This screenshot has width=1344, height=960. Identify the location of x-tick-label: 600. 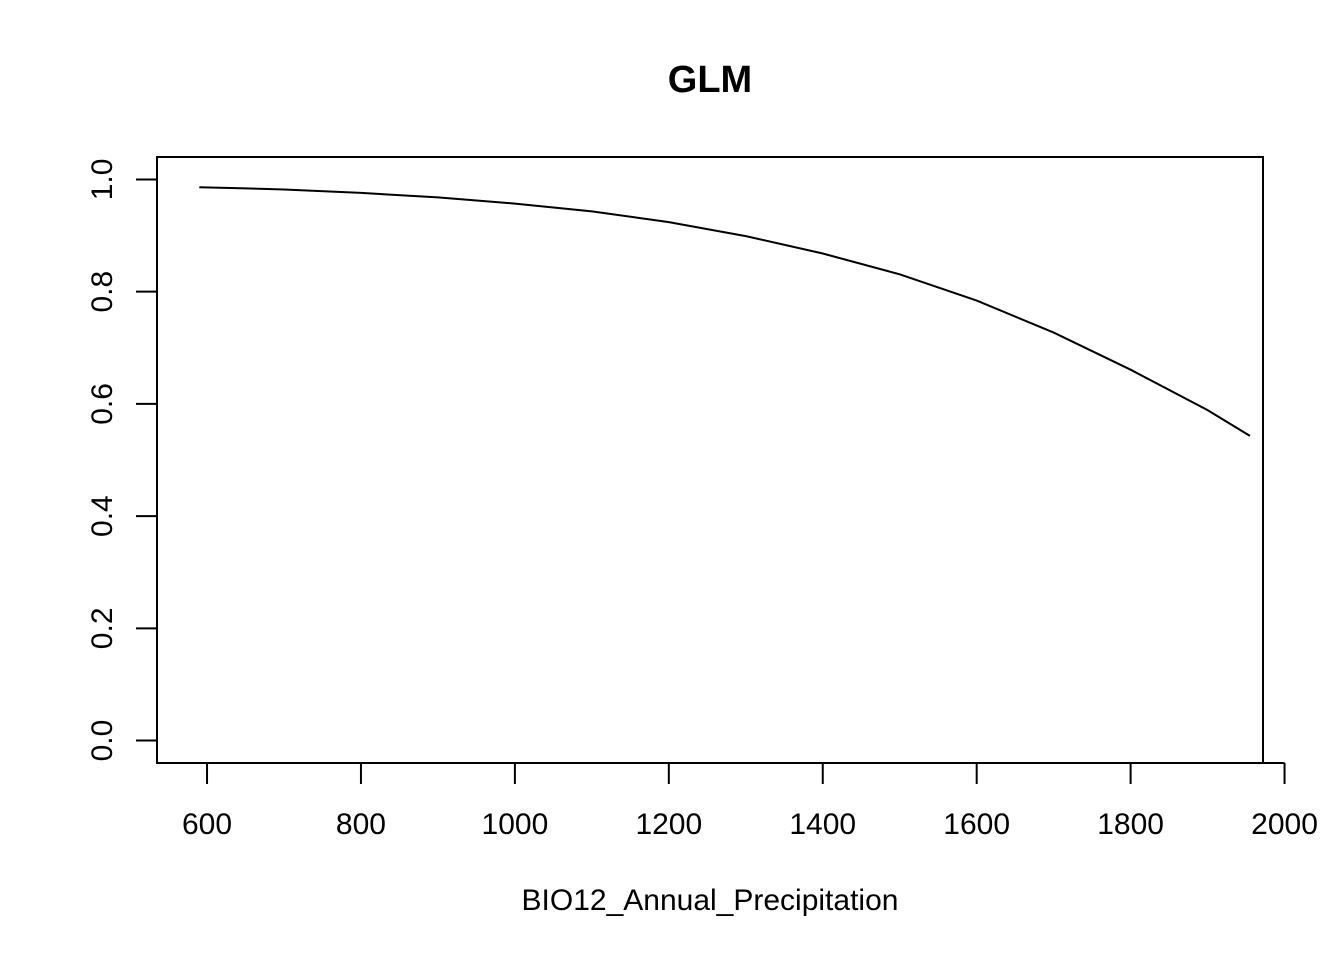
(207, 824).